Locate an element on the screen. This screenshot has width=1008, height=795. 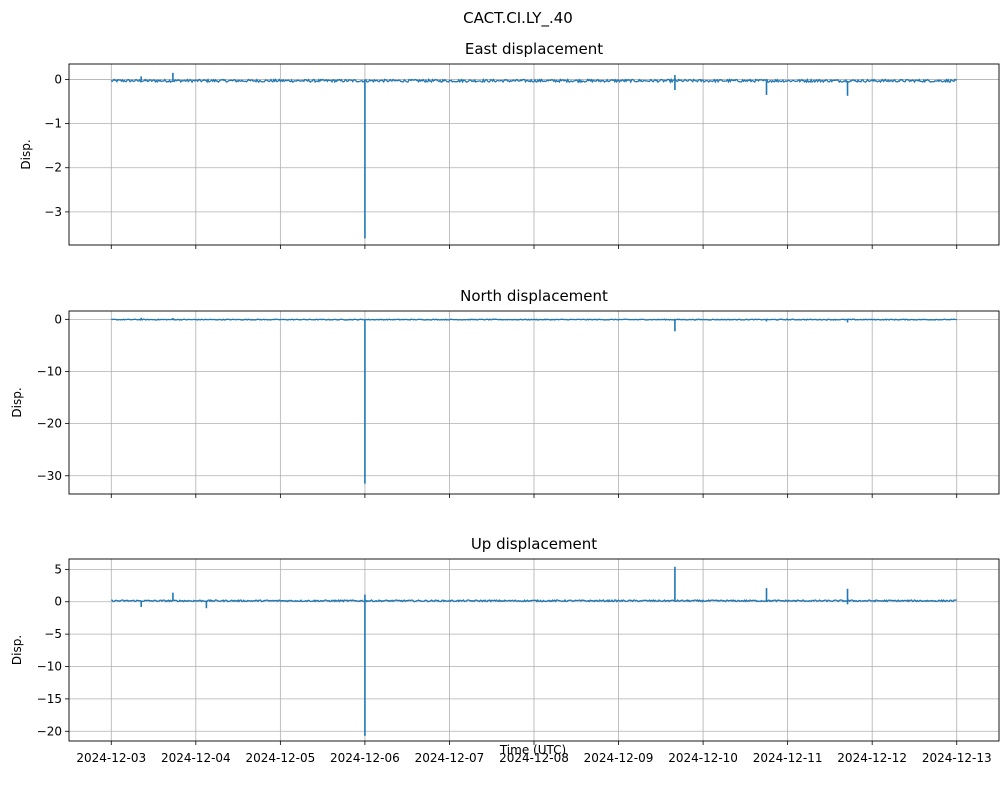
x-tick-label: 2024-12-05 is located at coordinates (280, 758).